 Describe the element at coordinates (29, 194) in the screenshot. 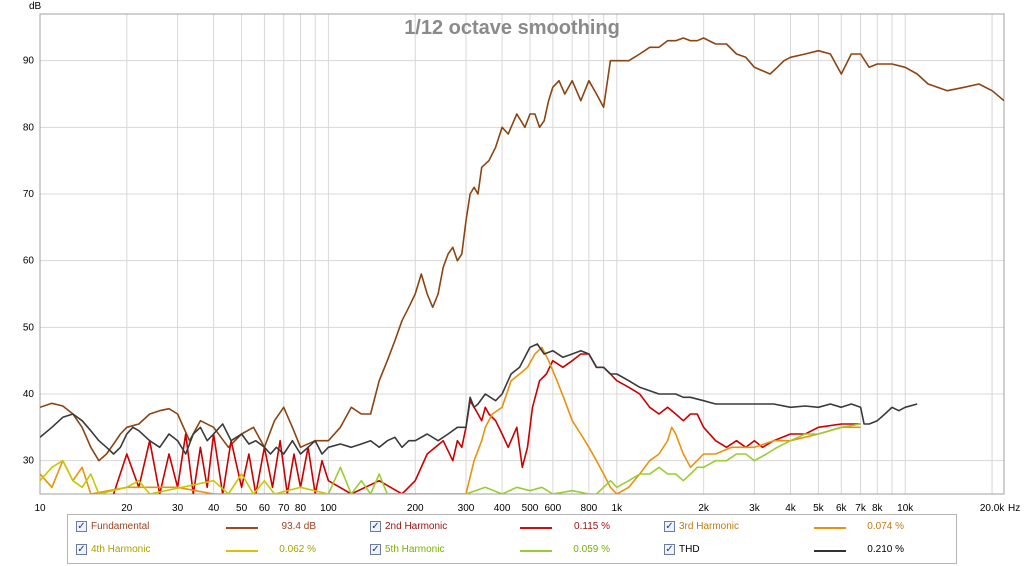

I see `y-tick-label: 70` at that location.